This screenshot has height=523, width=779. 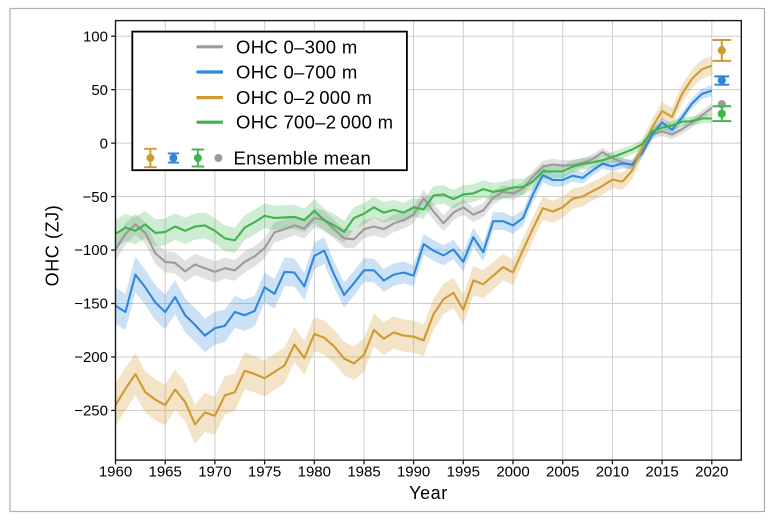 I want to click on svg-text: 100, so click(x=95, y=36).